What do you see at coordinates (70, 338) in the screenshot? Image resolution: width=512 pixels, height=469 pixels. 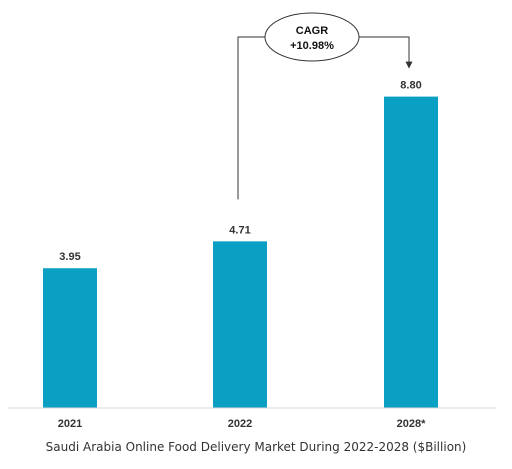 I see `bar-2021` at bounding box center [70, 338].